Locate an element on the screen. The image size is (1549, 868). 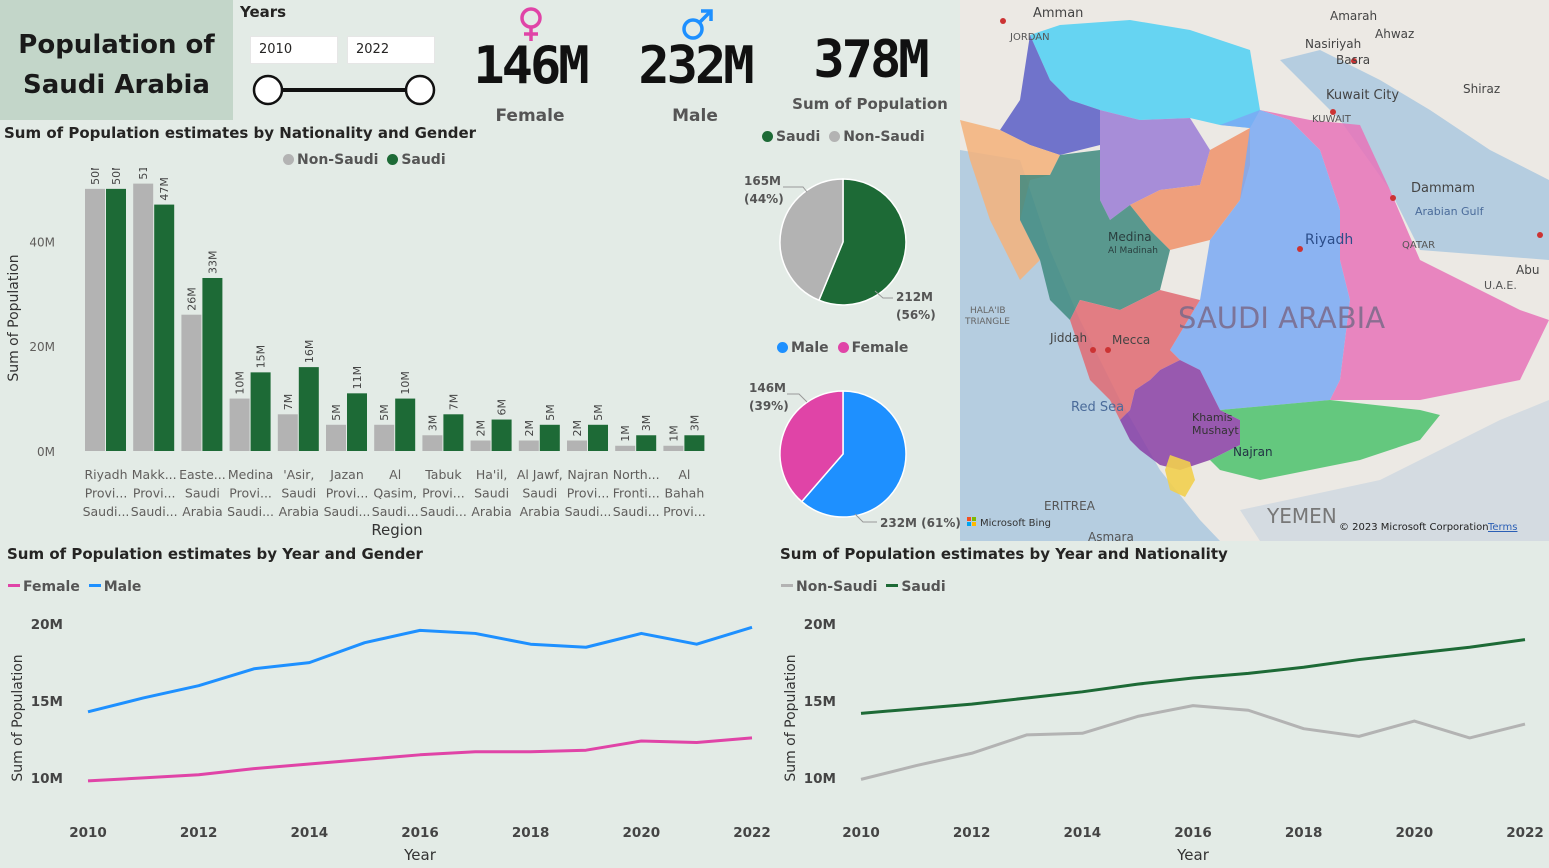
slider-end-handle is located at coordinates (420, 90).